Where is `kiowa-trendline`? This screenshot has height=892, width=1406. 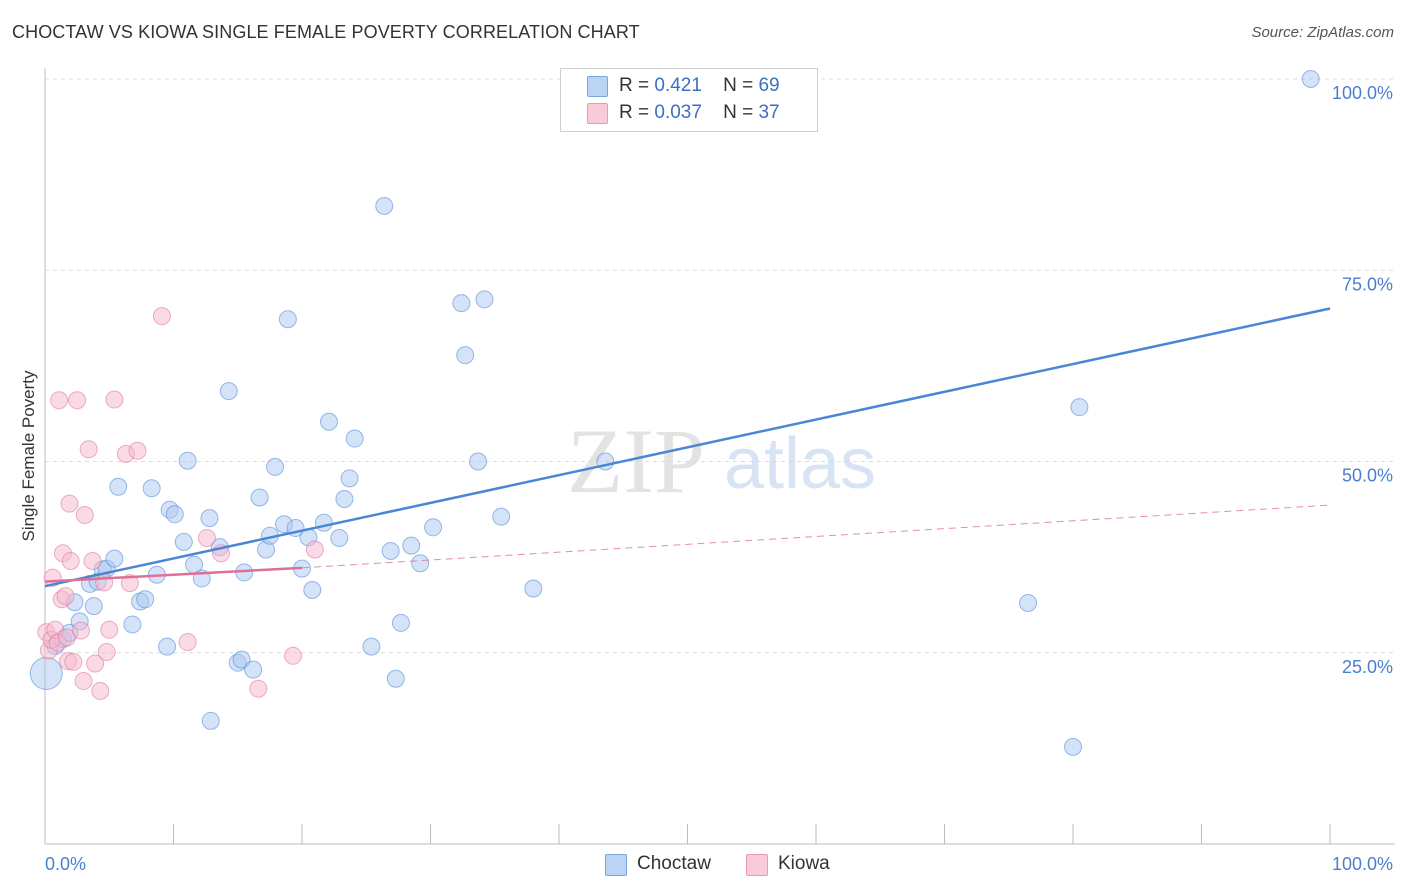
kiowa-trendline is located at coordinates (173, 574).